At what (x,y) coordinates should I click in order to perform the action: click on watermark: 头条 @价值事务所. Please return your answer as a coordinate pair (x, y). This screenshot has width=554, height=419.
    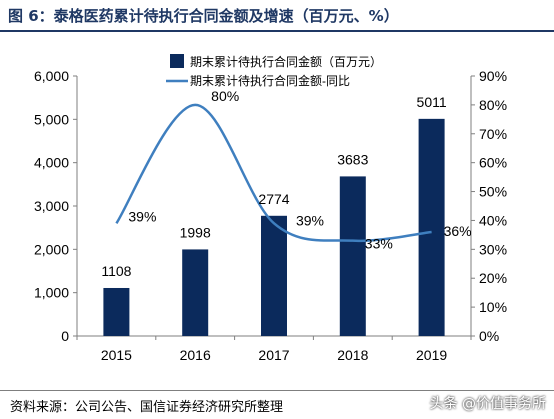
    Looking at the image, I should click on (487, 404).